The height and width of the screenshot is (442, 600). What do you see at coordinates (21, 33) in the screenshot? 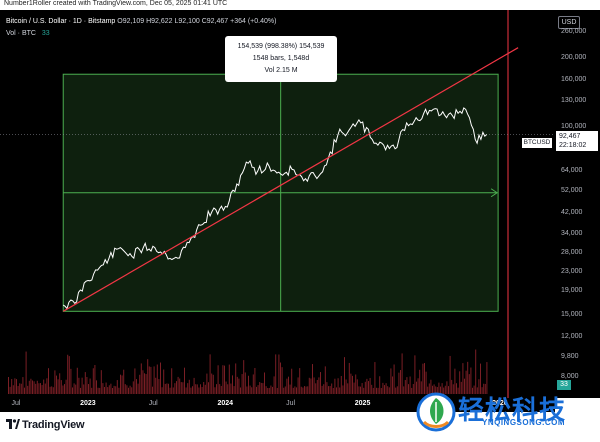
I see `volume-label: Vol · BTC` at bounding box center [21, 33].